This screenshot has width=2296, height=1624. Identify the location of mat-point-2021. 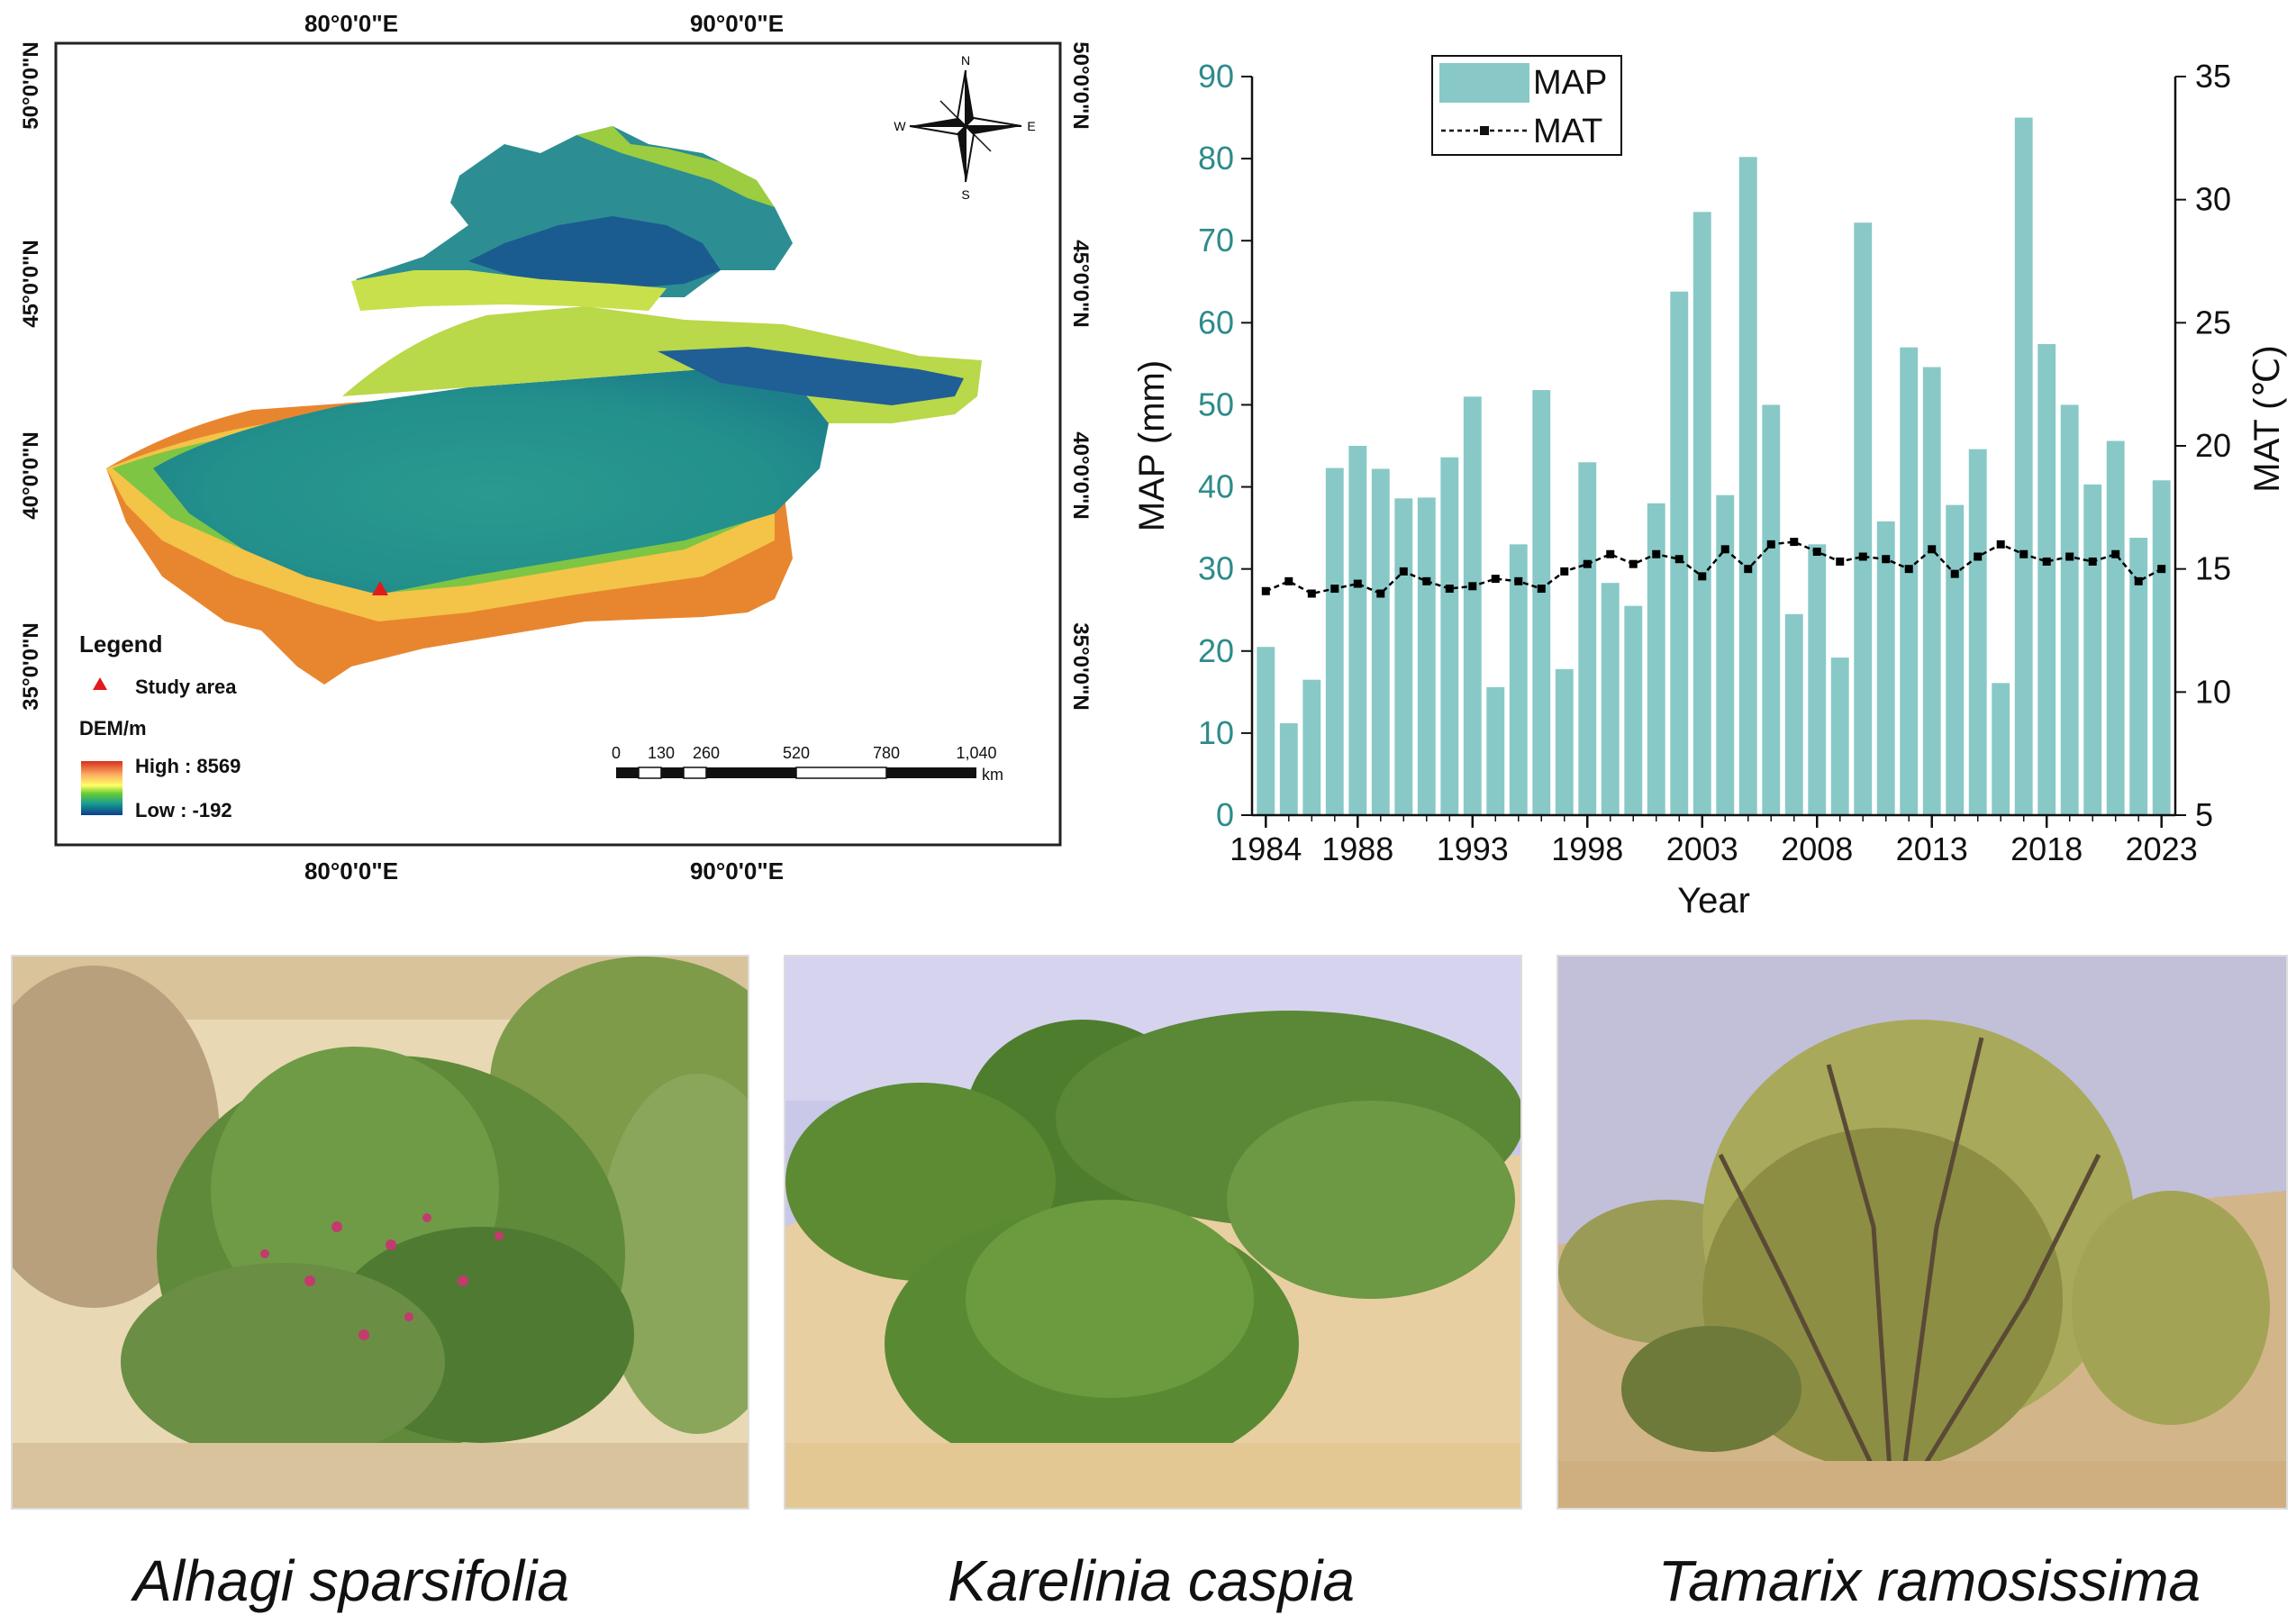
(2115, 553).